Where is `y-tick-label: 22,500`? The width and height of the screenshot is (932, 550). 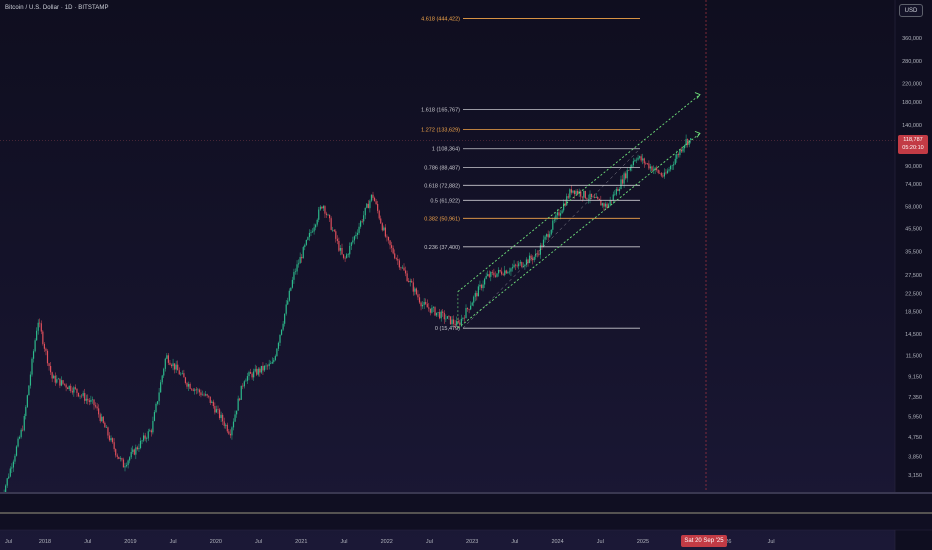
y-tick-label: 22,500 is located at coordinates (913, 295).